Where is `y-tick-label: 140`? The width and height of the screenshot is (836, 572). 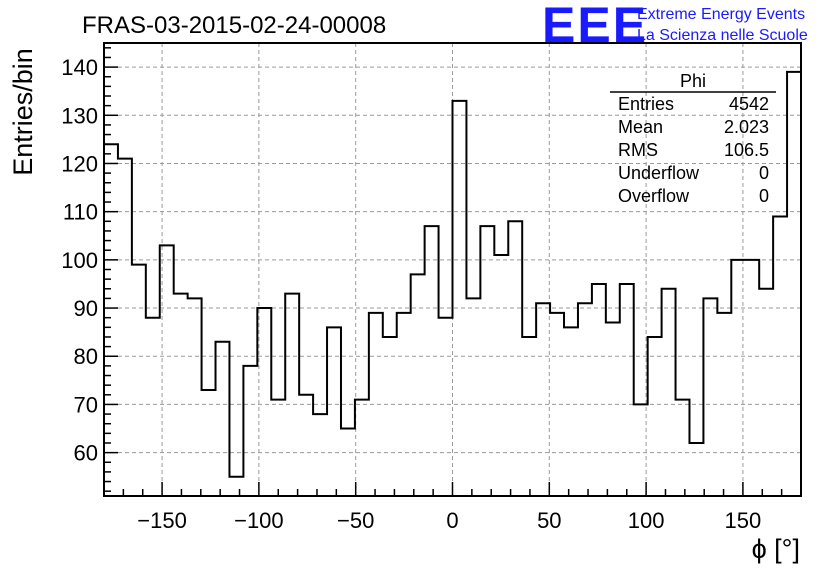
y-tick-label: 140 is located at coordinates (79, 67).